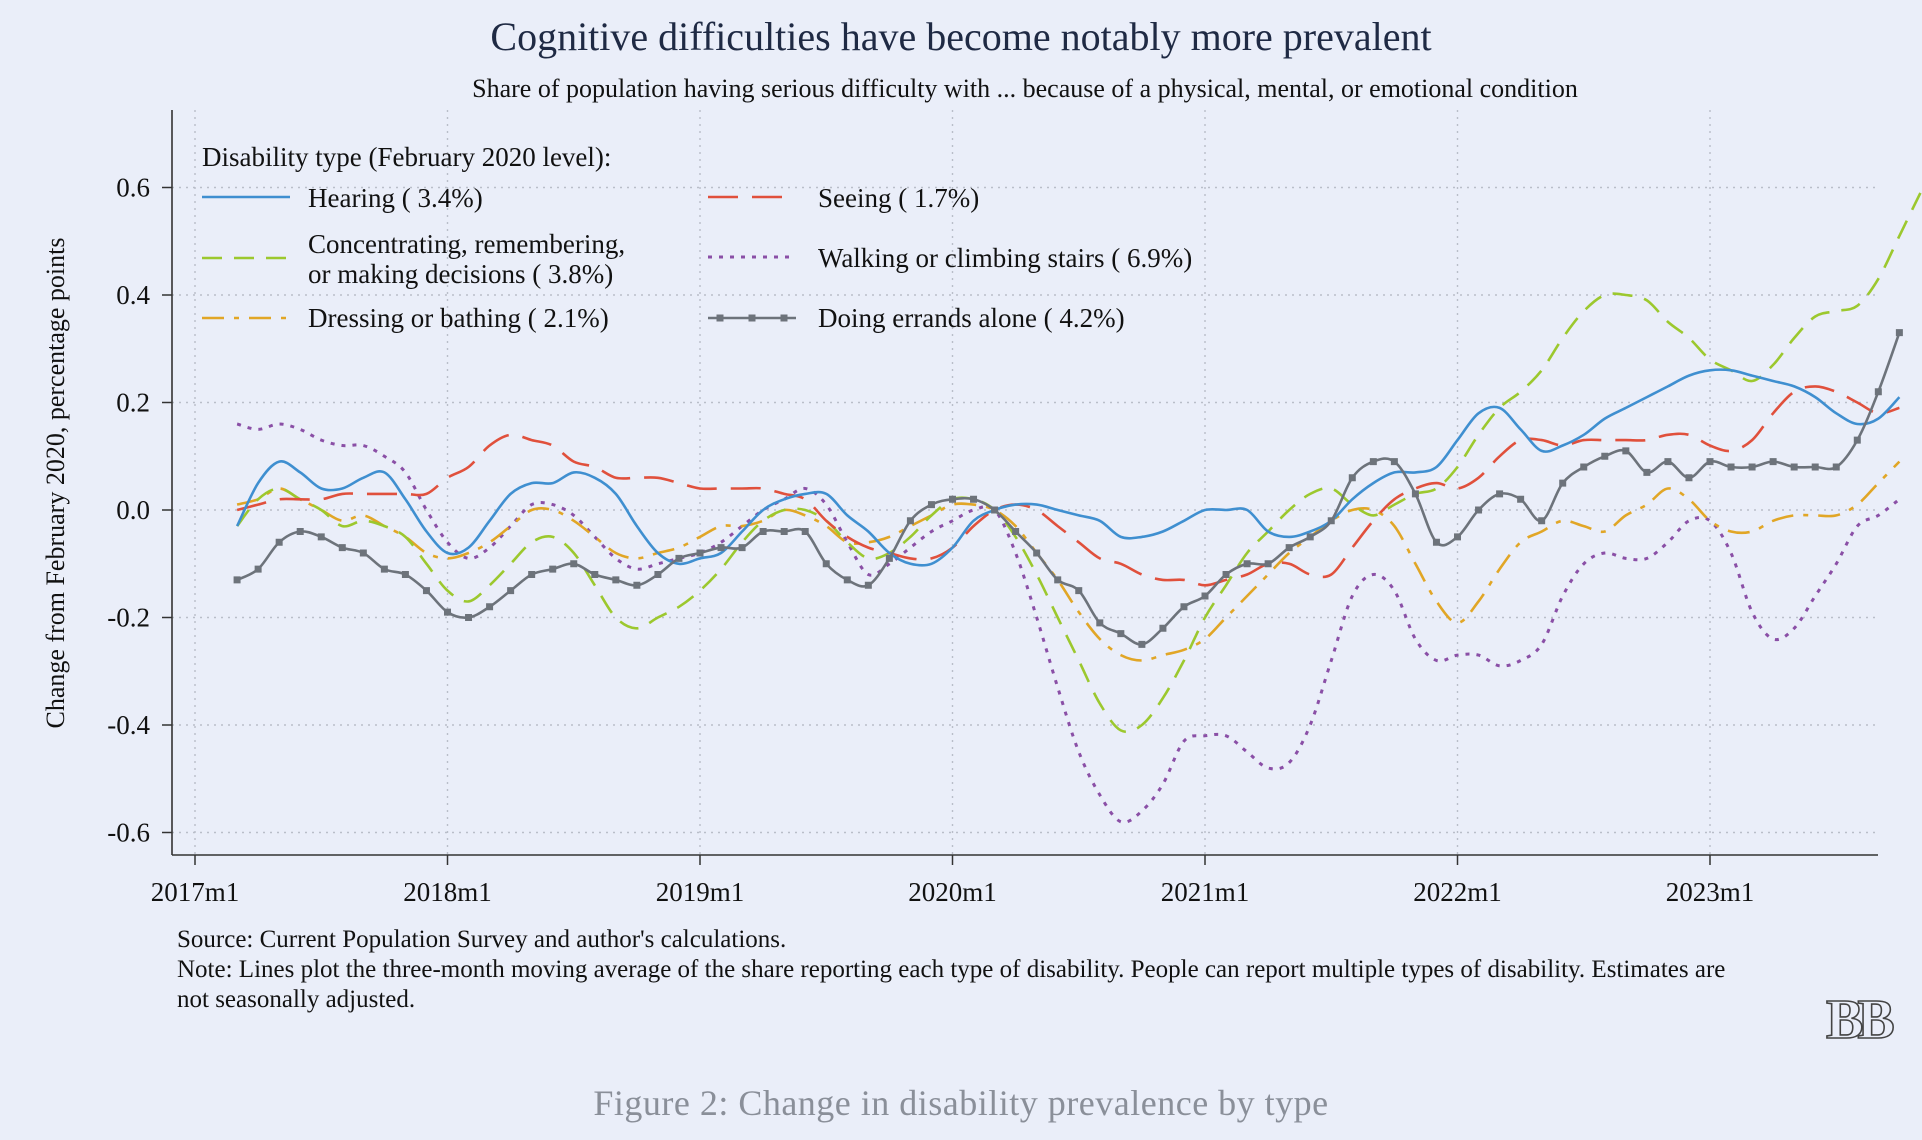 The width and height of the screenshot is (1922, 1140). Describe the element at coordinates (128, 833) in the screenshot. I see `y-tick-label: -0.6` at that location.